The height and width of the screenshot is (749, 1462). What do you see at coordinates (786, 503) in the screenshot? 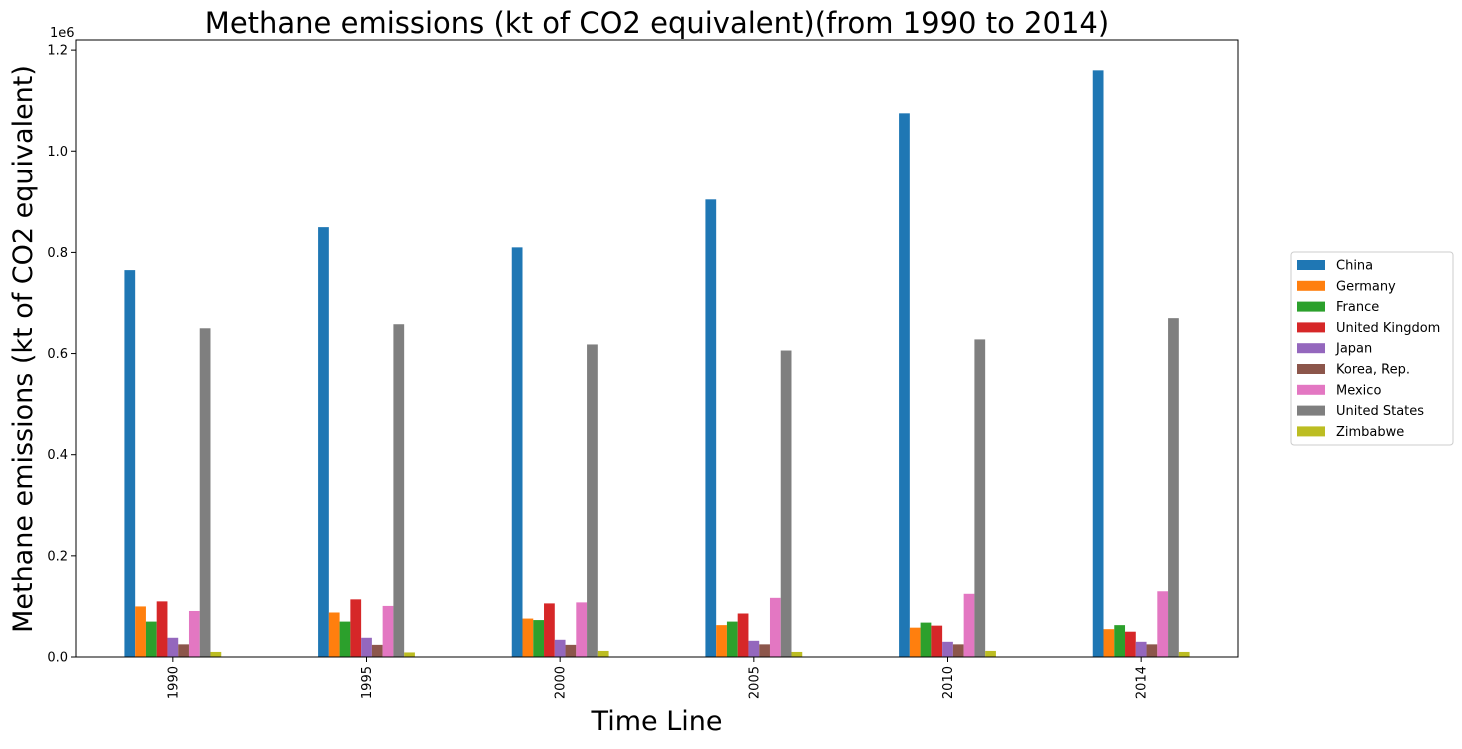
I see `bar-united-states-2005` at bounding box center [786, 503].